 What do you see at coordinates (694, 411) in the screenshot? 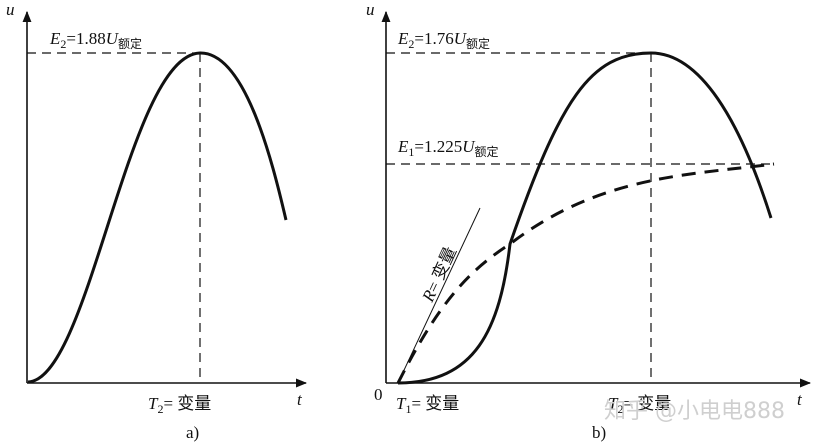
I see `watermark: 知乎 @小电电888` at bounding box center [694, 411].